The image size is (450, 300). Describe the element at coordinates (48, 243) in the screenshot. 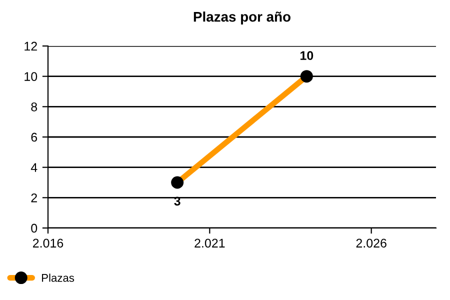

I see `x-tick-label: 2.016` at that location.